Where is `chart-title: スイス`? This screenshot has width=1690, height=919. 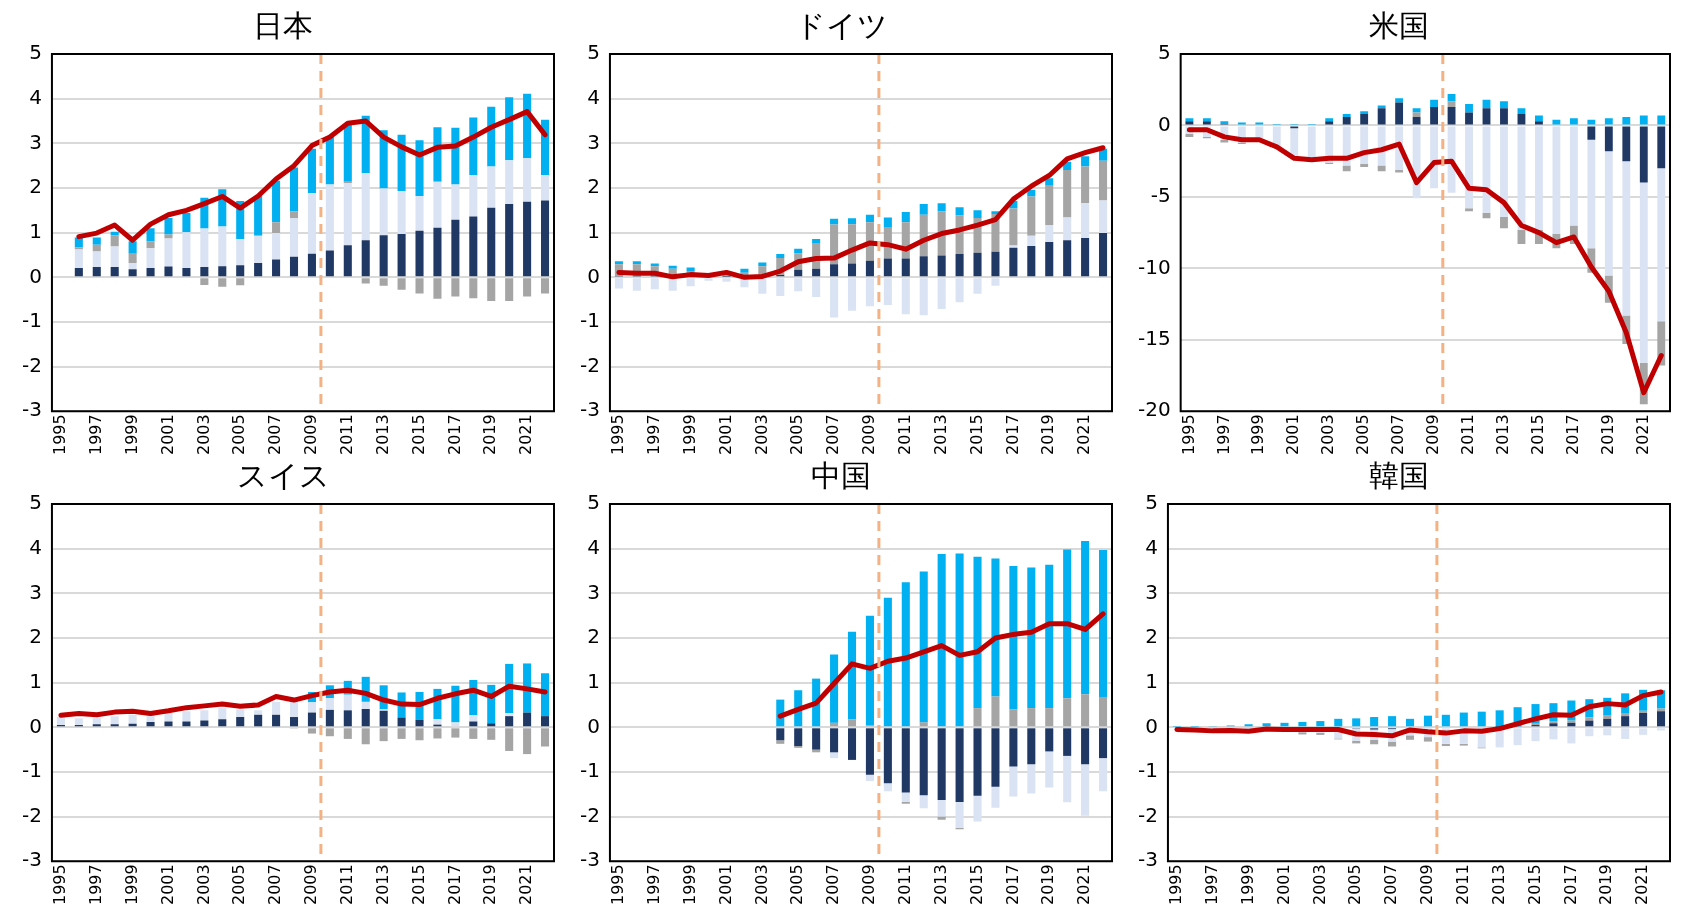 chart-title: スイス is located at coordinates (283, 475).